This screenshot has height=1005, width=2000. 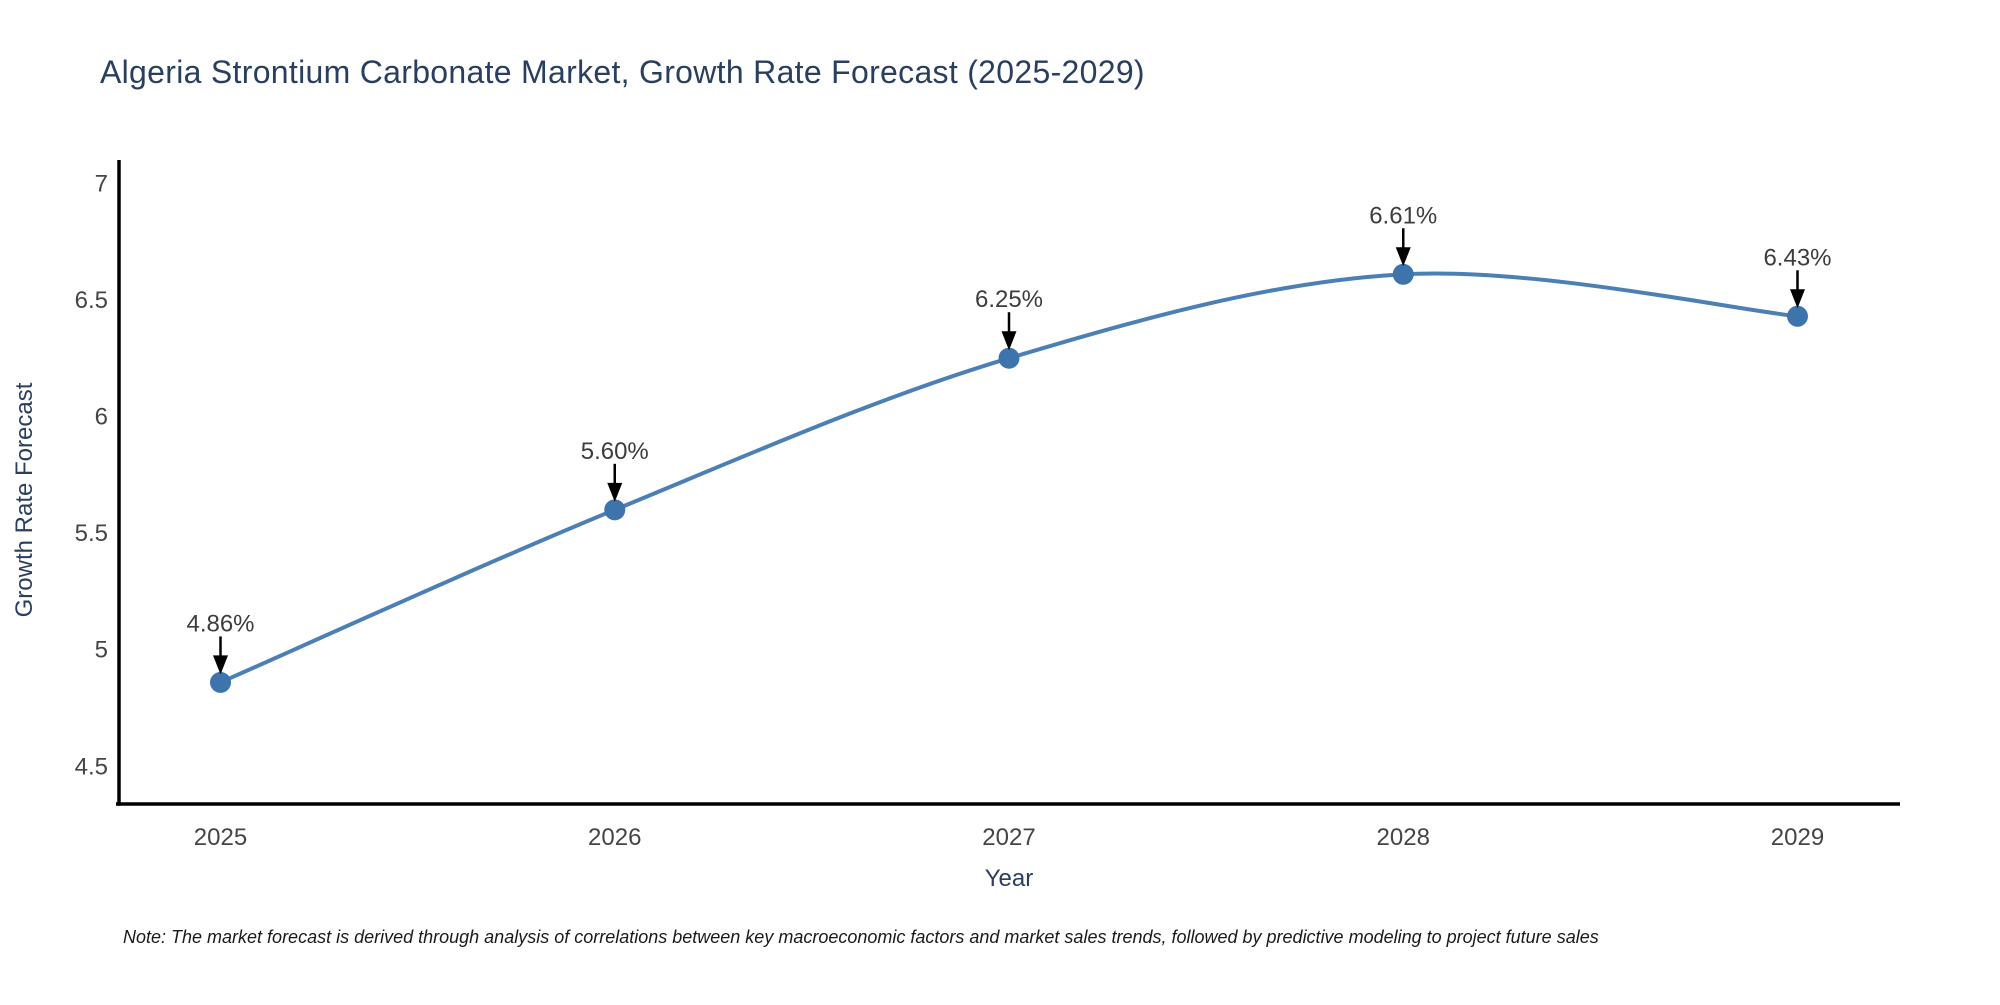 What do you see at coordinates (1797, 837) in the screenshot?
I see `x-tick-label: 2029` at bounding box center [1797, 837].